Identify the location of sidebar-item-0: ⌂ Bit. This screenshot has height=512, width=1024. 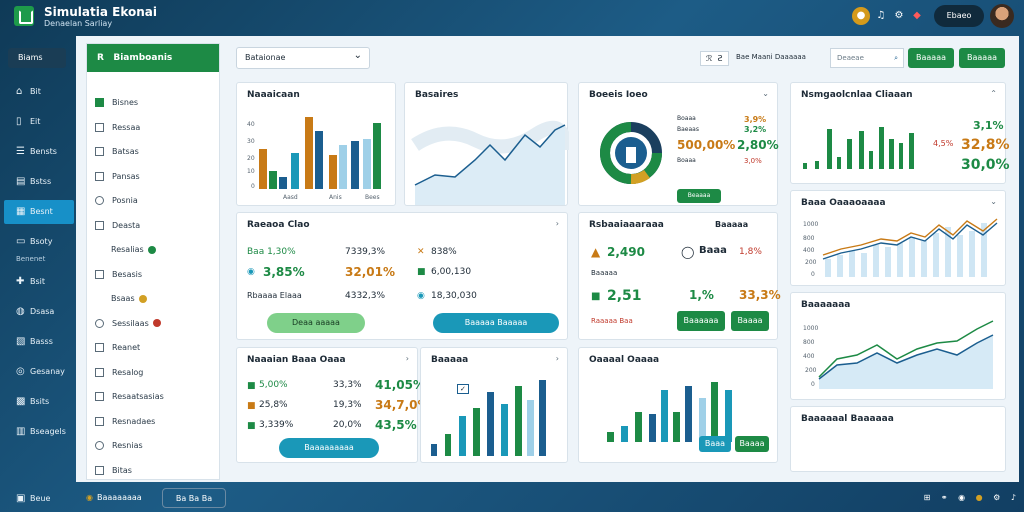
(39, 92).